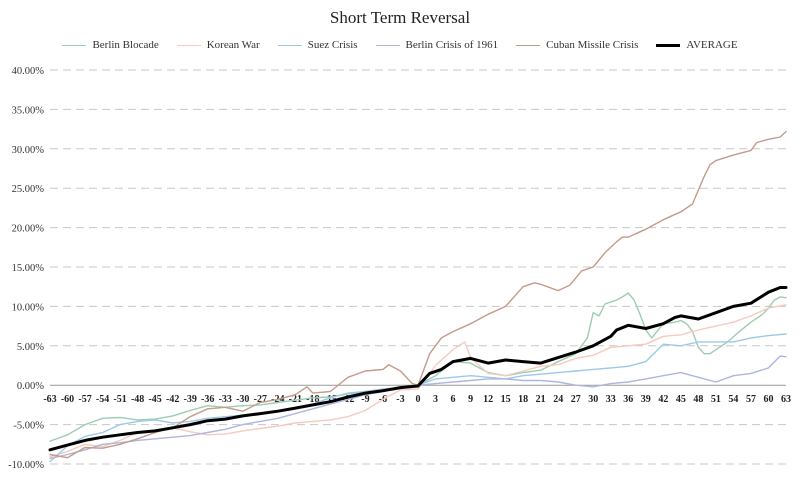 This screenshot has height=477, width=800. Describe the element at coordinates (558, 399) in the screenshot. I see `x-tick-label: 24` at that location.